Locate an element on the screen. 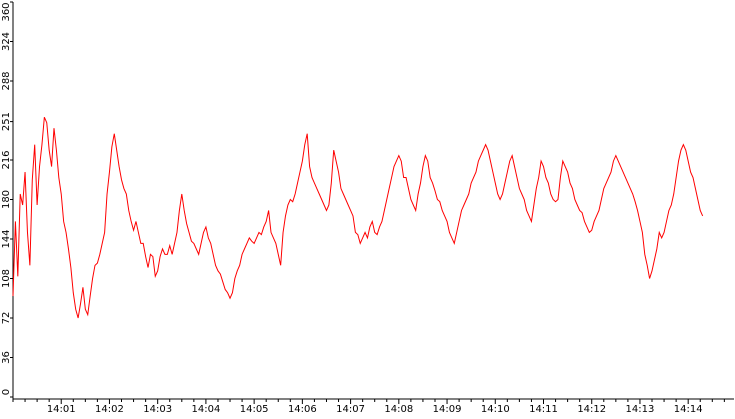  x-tick-label: 14:08 is located at coordinates (398, 409).